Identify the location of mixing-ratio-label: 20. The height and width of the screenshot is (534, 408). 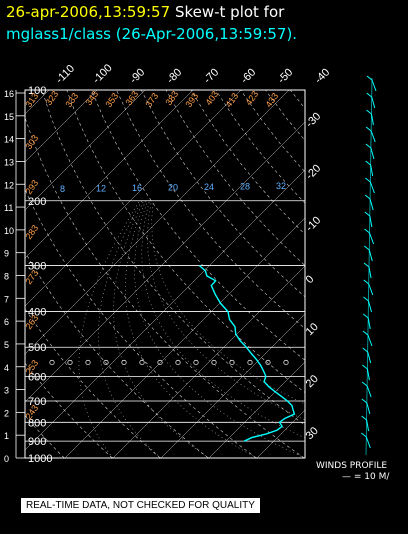
(173, 188).